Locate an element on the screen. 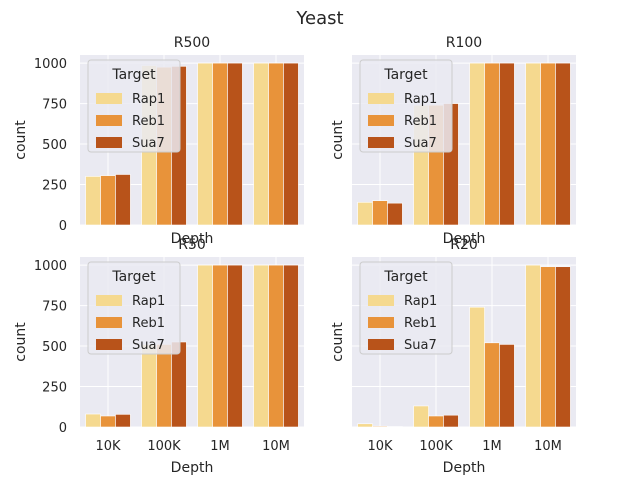 The image size is (640, 480). panel-title: R500 is located at coordinates (192, 43).